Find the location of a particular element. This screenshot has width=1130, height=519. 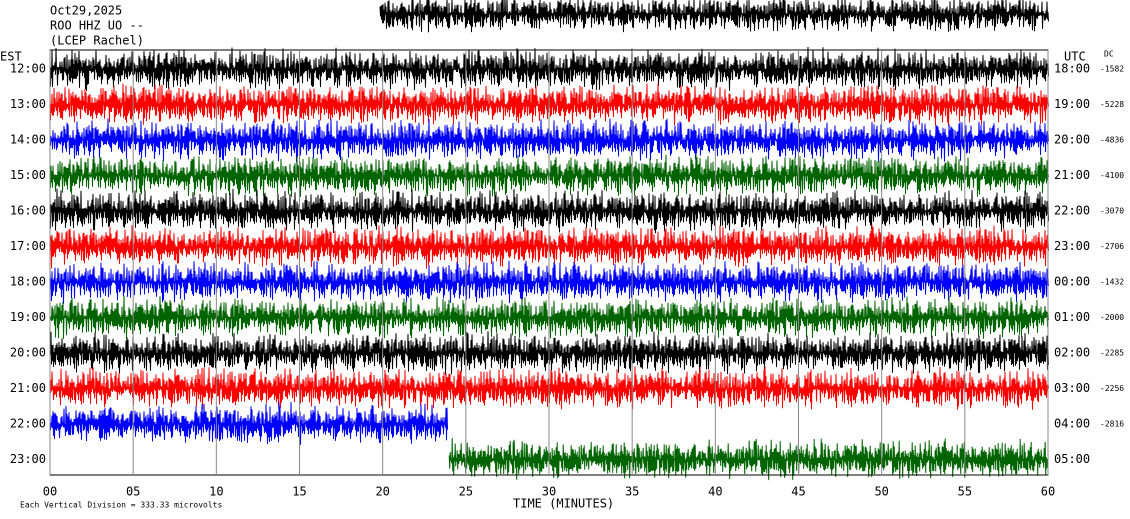

station: (LCEP Rachel) is located at coordinates (97, 41).